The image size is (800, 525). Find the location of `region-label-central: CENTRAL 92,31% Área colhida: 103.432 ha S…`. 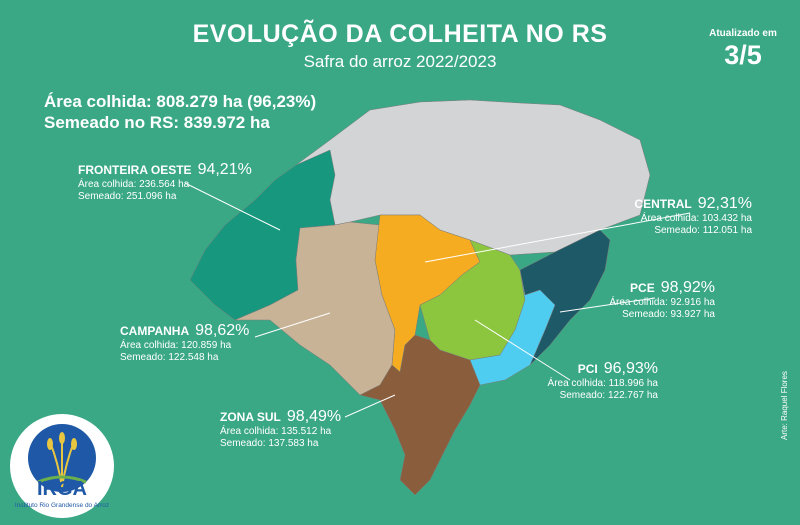

region-label-central: CENTRAL 92,31% Área colhida: 103.432 ha S… is located at coordinates (671, 216).